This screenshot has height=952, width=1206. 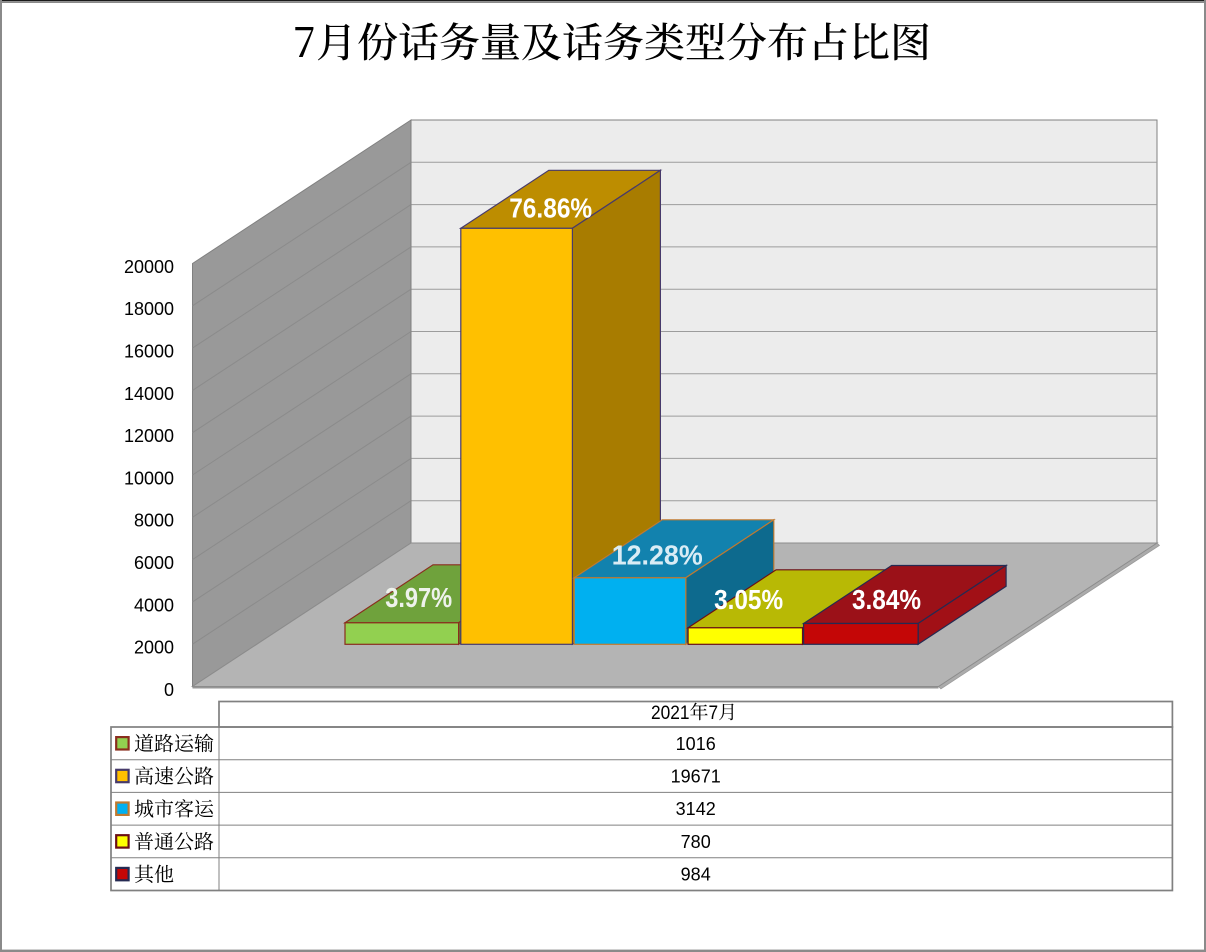 I want to click on svg-text: 6000, so click(x=154, y=563).